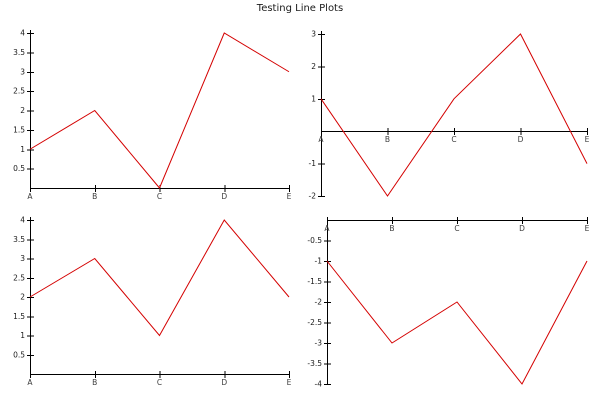  I want to click on y-tick-label: -3.5, so click(314, 363).